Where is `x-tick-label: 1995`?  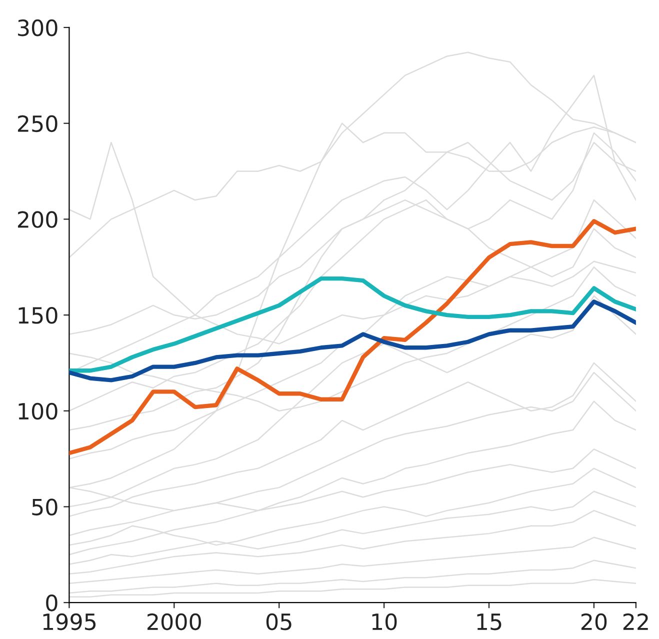 x-tick-label: 1995 is located at coordinates (69, 621).